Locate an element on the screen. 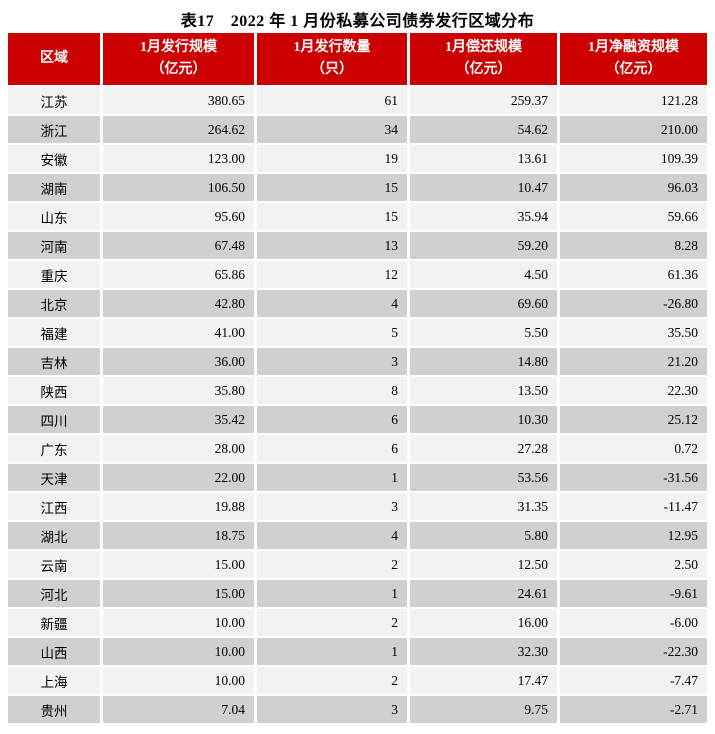 This screenshot has height=734, width=715. value-cell: -26.80 is located at coordinates (633, 304).